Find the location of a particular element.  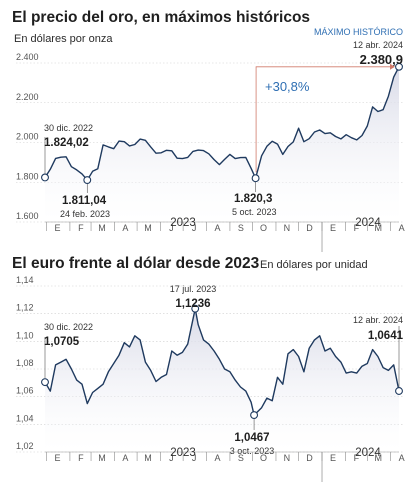

eur-end-value: 1,0641 is located at coordinates (386, 336).